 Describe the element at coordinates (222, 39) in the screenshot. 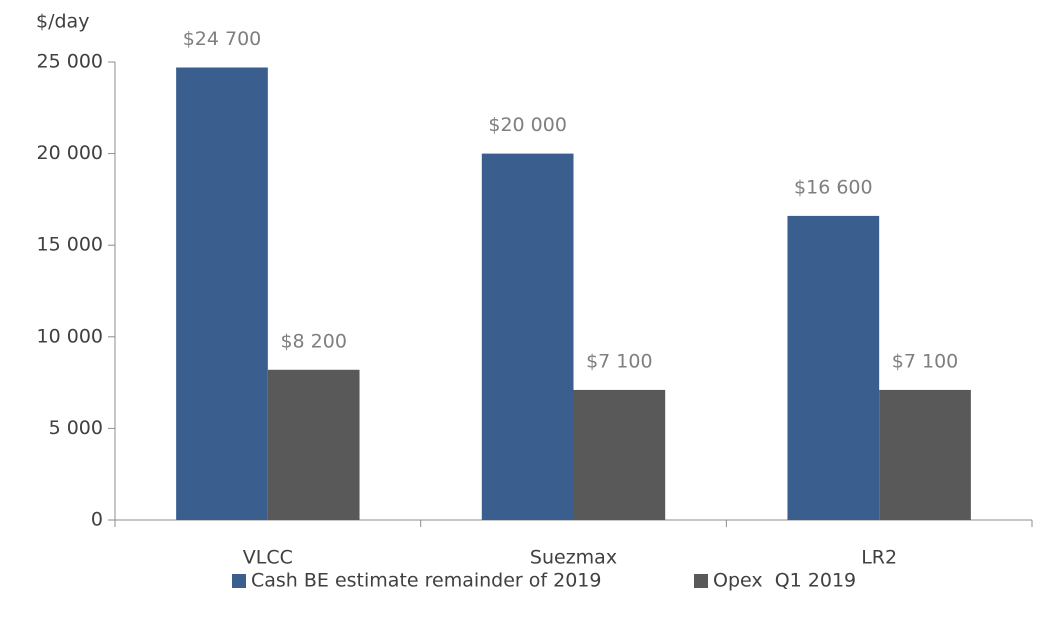

I see `data-label: $24 700` at that location.